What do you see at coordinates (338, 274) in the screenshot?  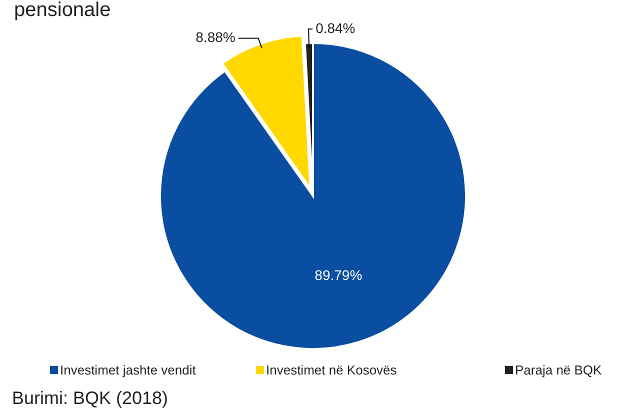 I see `data-label: 89.79%` at bounding box center [338, 274].